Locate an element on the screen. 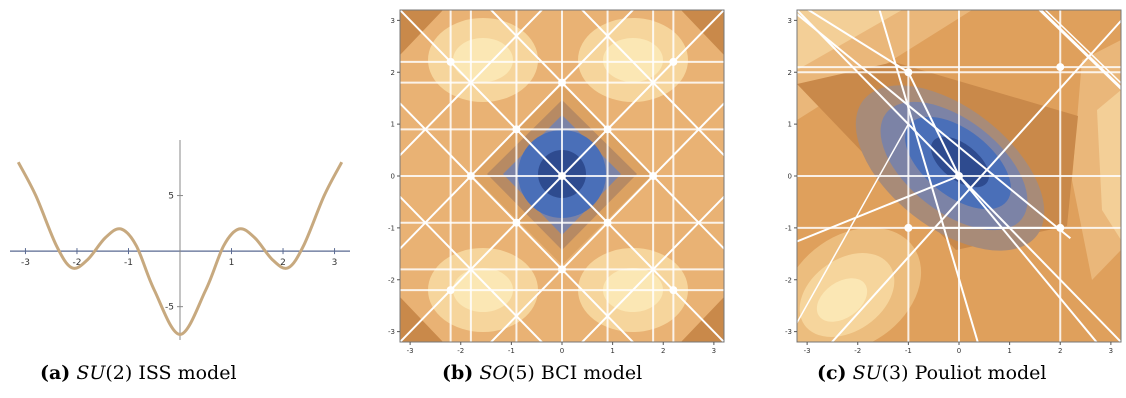 This screenshot has height=398, width=1126. plot-a-curve is located at coordinates (180, 248).